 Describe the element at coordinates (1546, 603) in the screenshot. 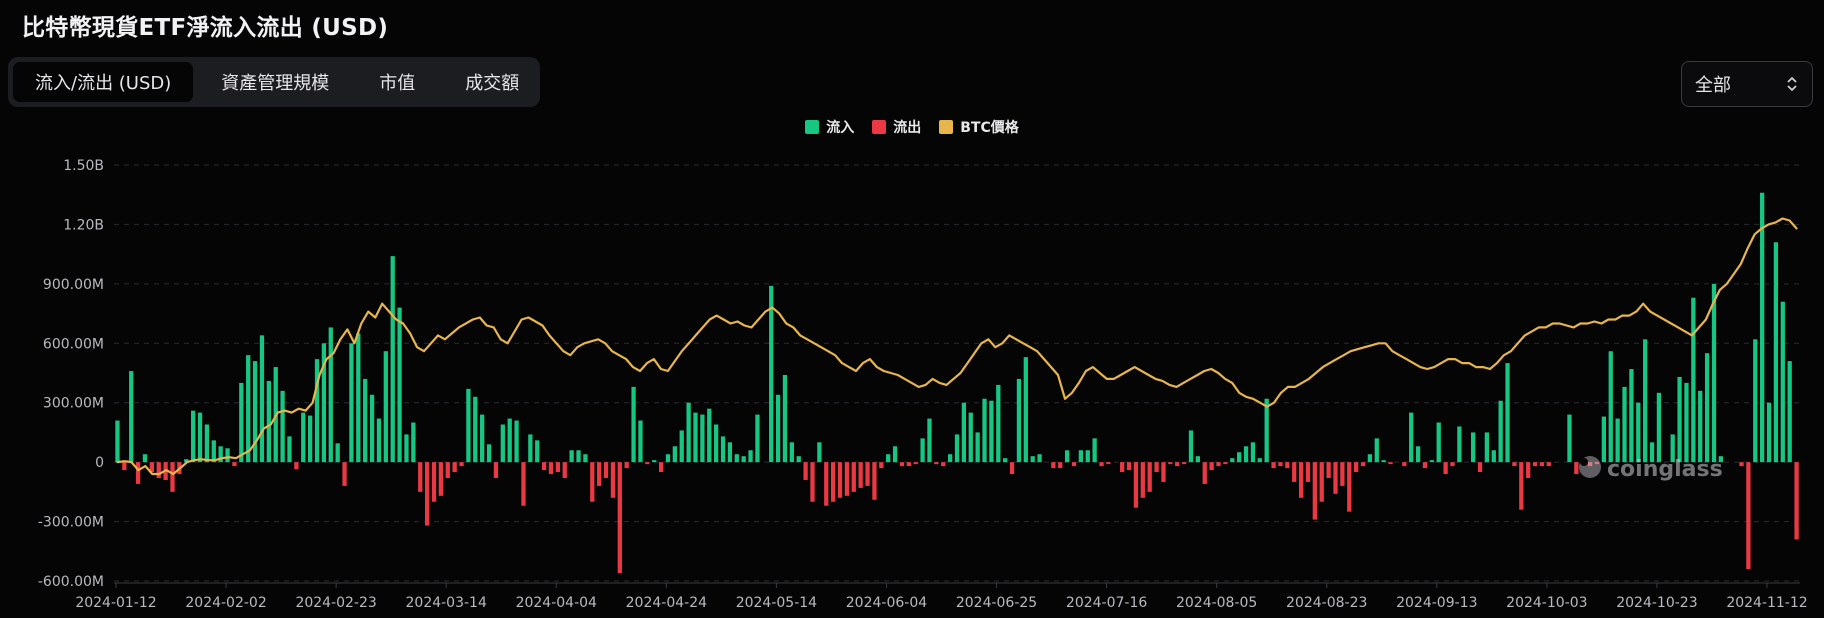

I see `x-tick-label: 2024-10-03` at that location.